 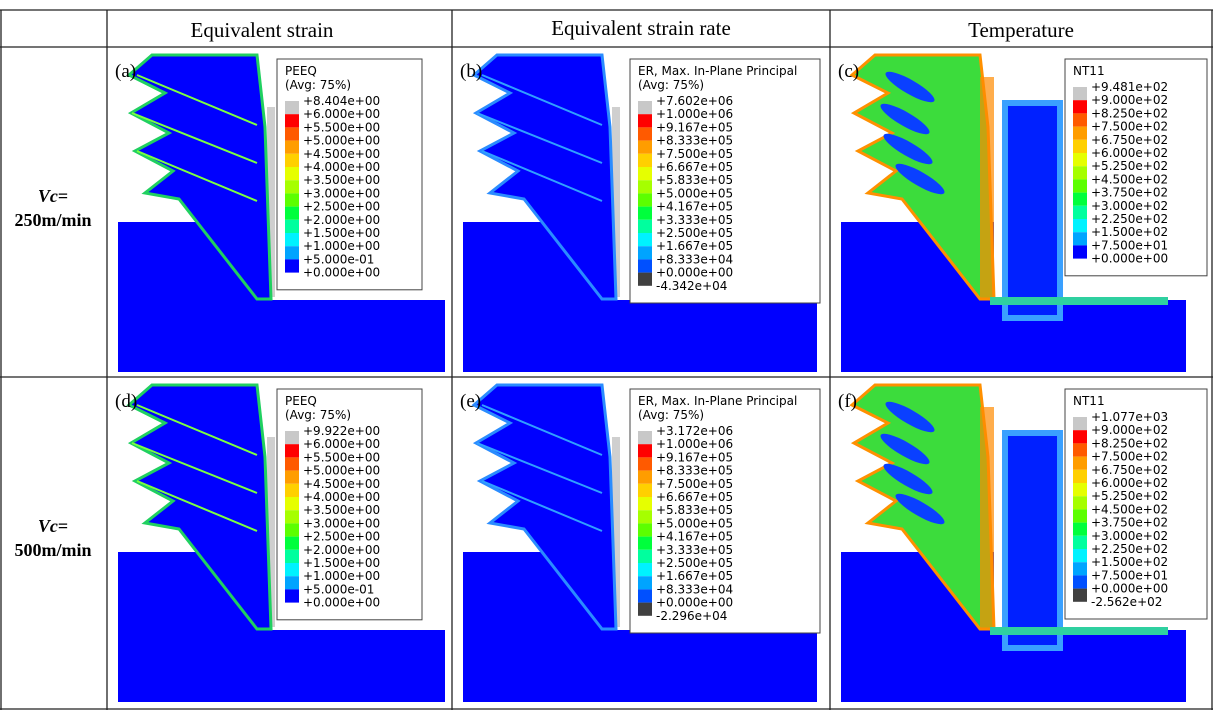 I want to click on legend-label: +7.602e+06, so click(x=694, y=101).